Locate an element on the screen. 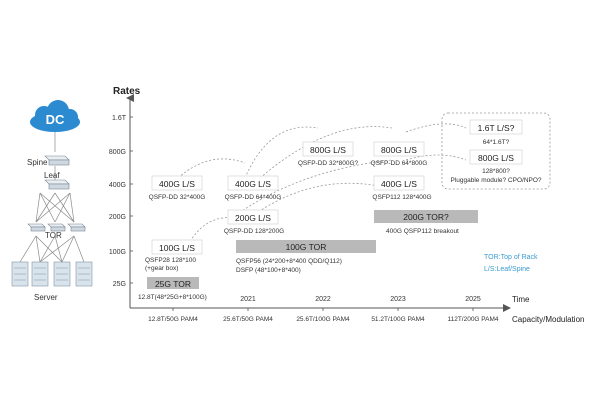 This screenshot has height=400, width=600. future-subtitle: 128*800? is located at coordinates (496, 171).